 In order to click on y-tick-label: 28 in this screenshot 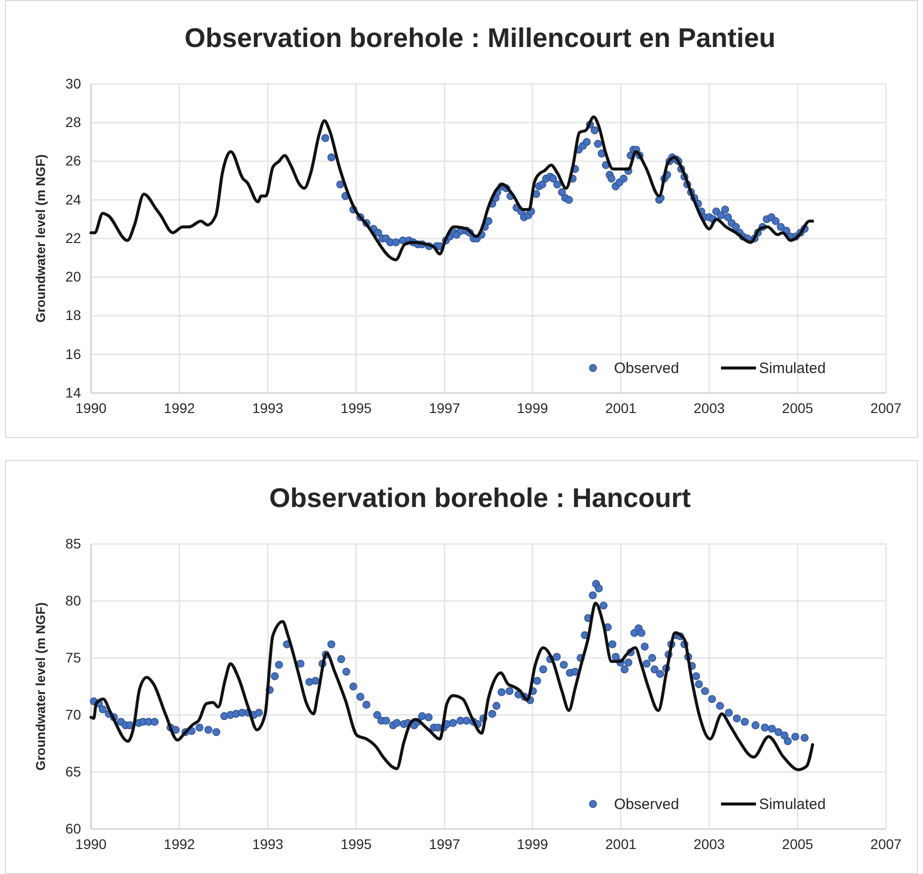, I will do `click(73, 122)`.